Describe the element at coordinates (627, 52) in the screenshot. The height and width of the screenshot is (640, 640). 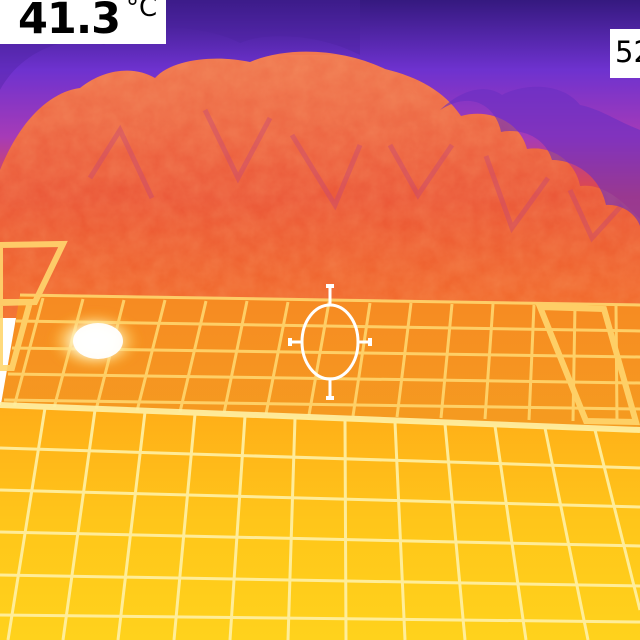
I see `temperature-scale-value: 52` at that location.